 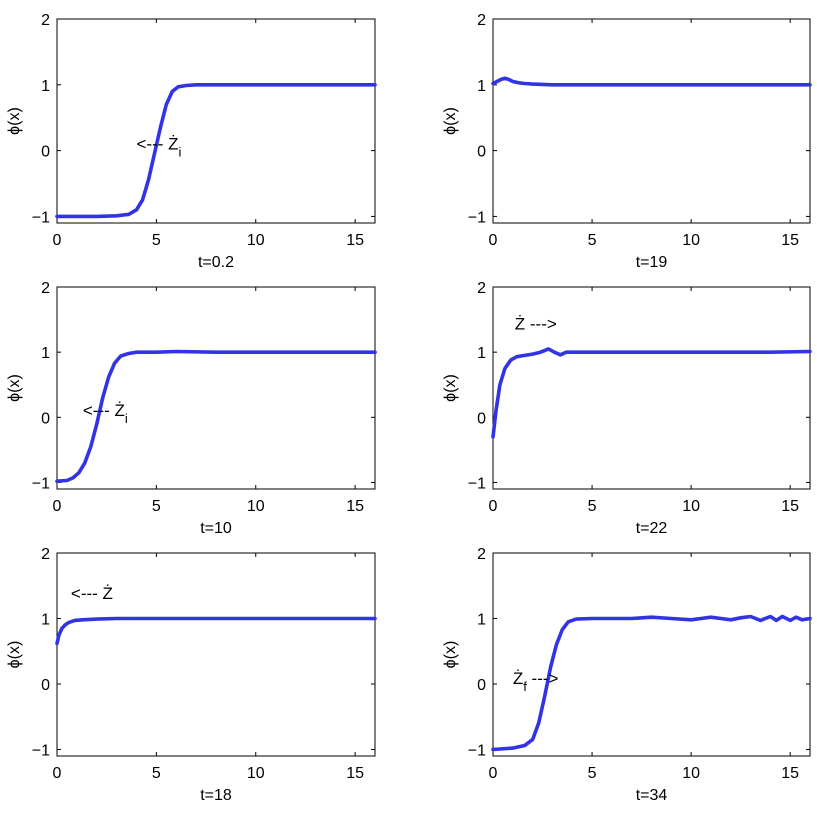 What do you see at coordinates (92, 593) in the screenshot?
I see `annotation: <--- Ż` at bounding box center [92, 593].